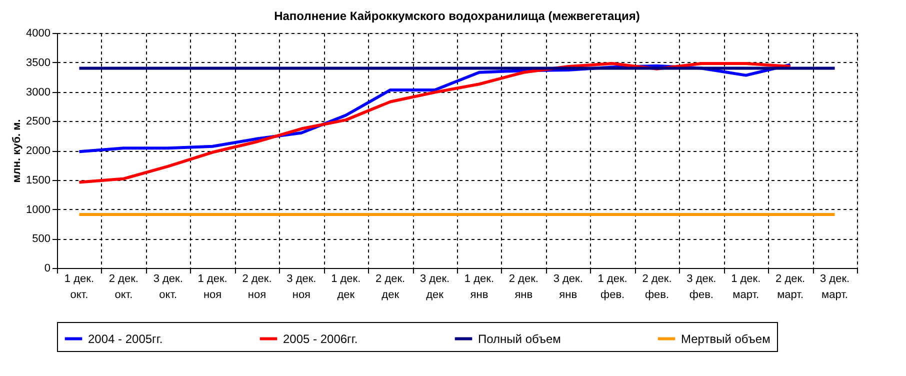  What do you see at coordinates (346, 287) in the screenshot?
I see `x-tick-label: 1 дек. дек` at bounding box center [346, 287].